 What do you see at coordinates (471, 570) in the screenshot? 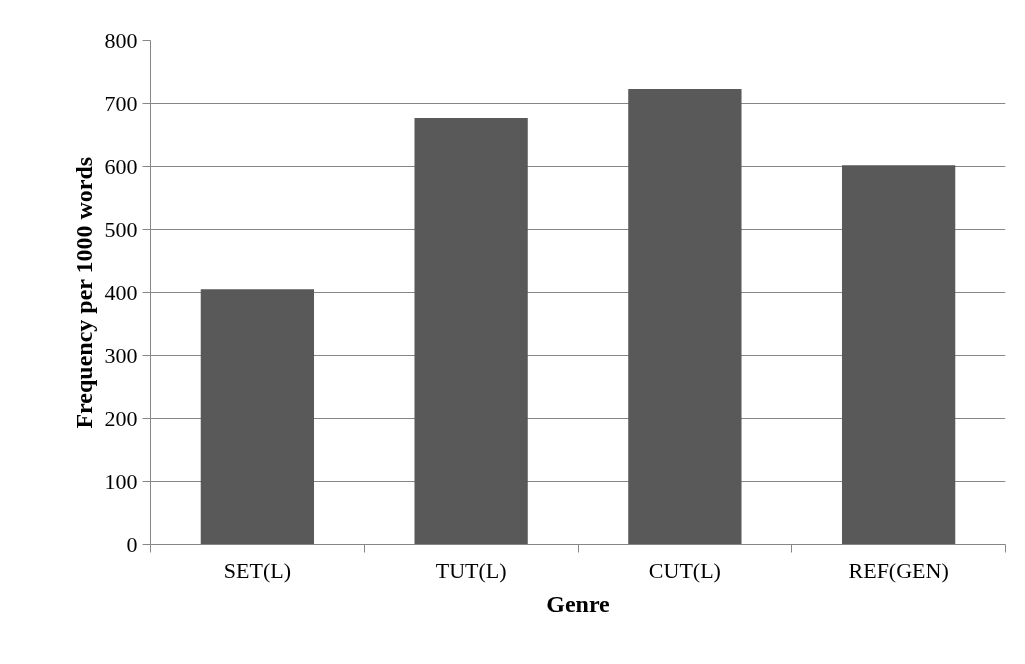
I see `x-tick-label: TUT(L)` at bounding box center [471, 570].